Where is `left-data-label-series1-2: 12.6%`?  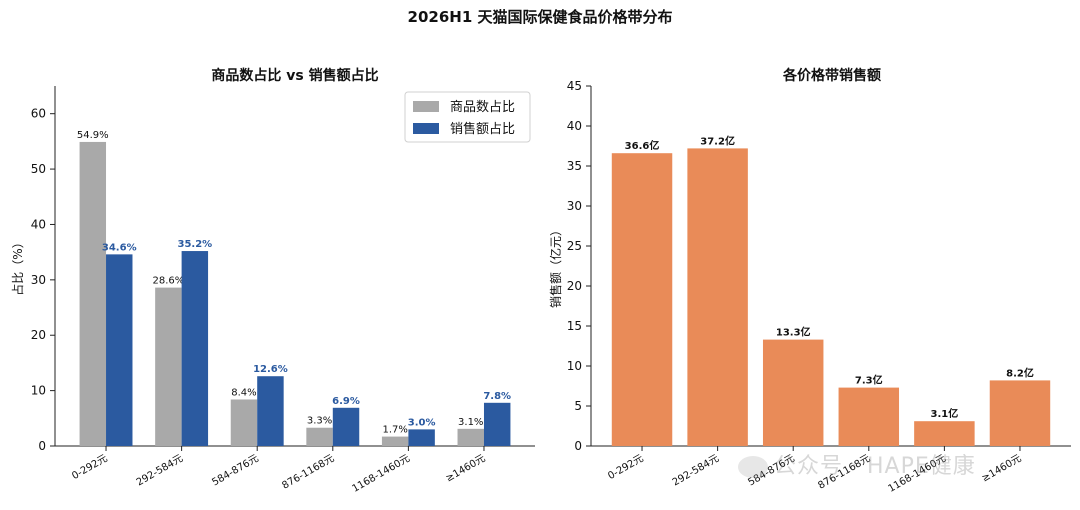 left-data-label-series1-2: 12.6% is located at coordinates (270, 369).